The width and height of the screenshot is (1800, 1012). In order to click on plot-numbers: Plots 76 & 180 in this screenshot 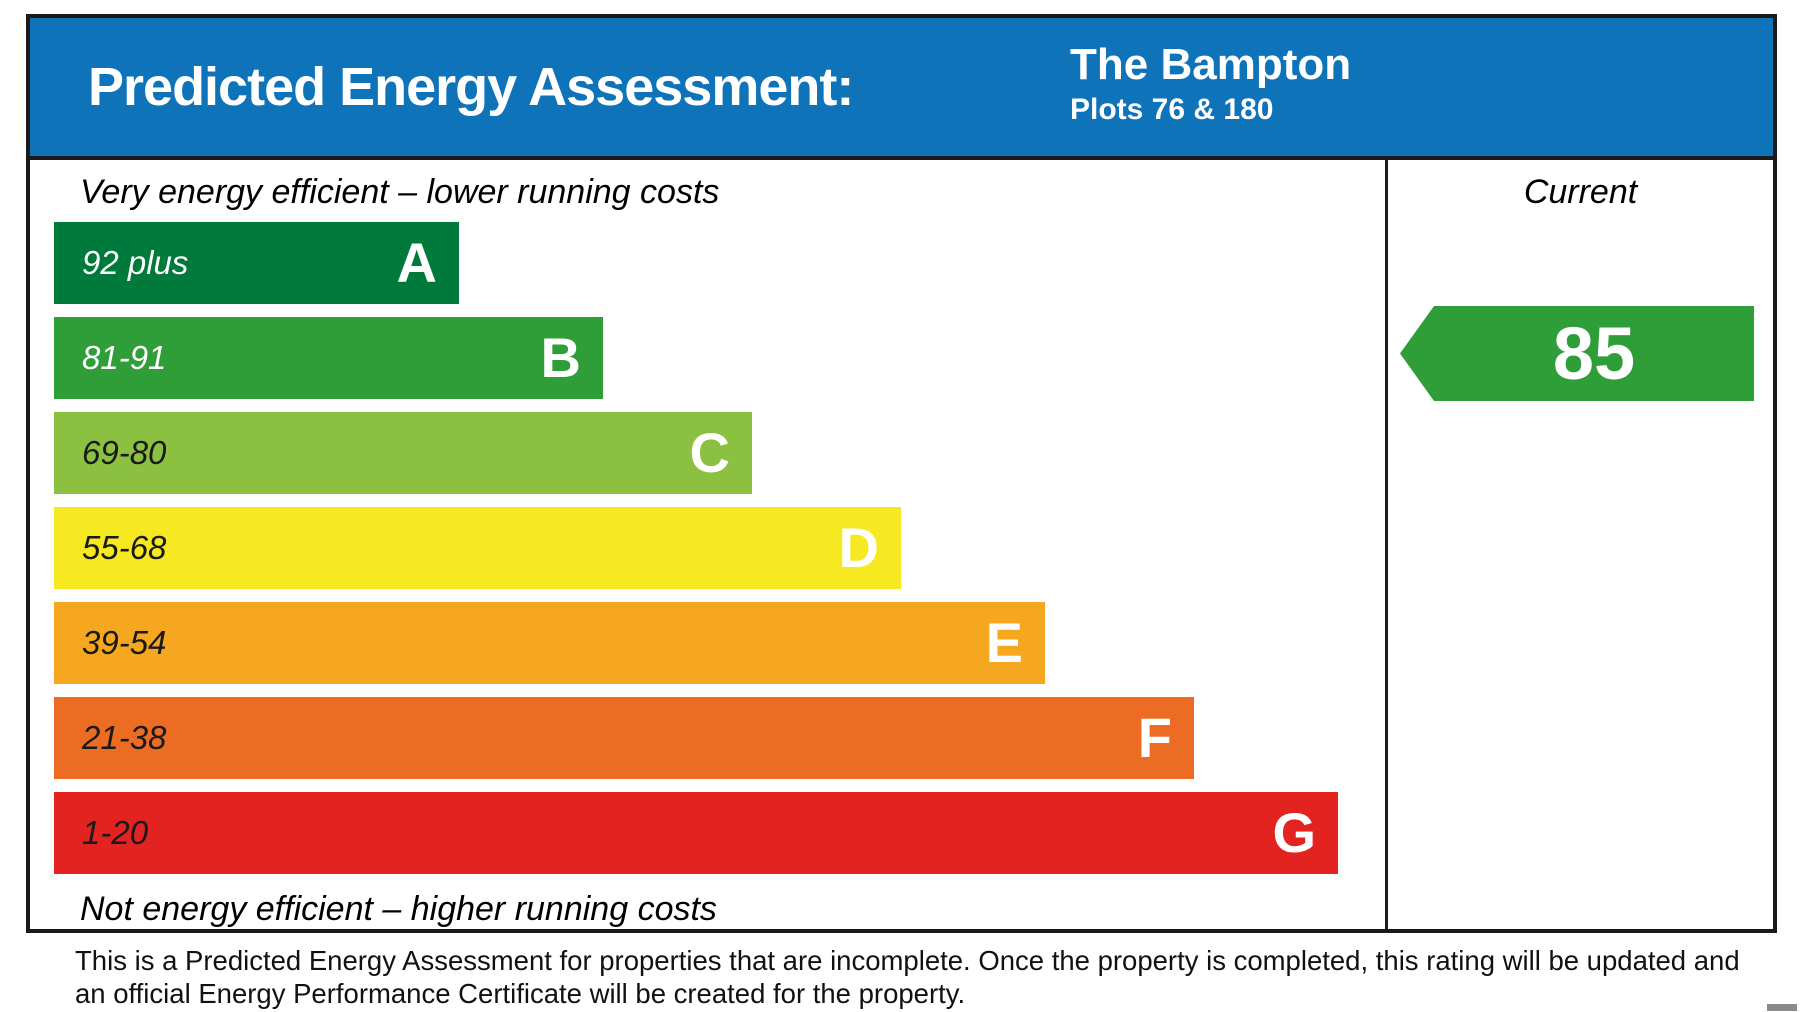, I will do `click(1172, 109)`.